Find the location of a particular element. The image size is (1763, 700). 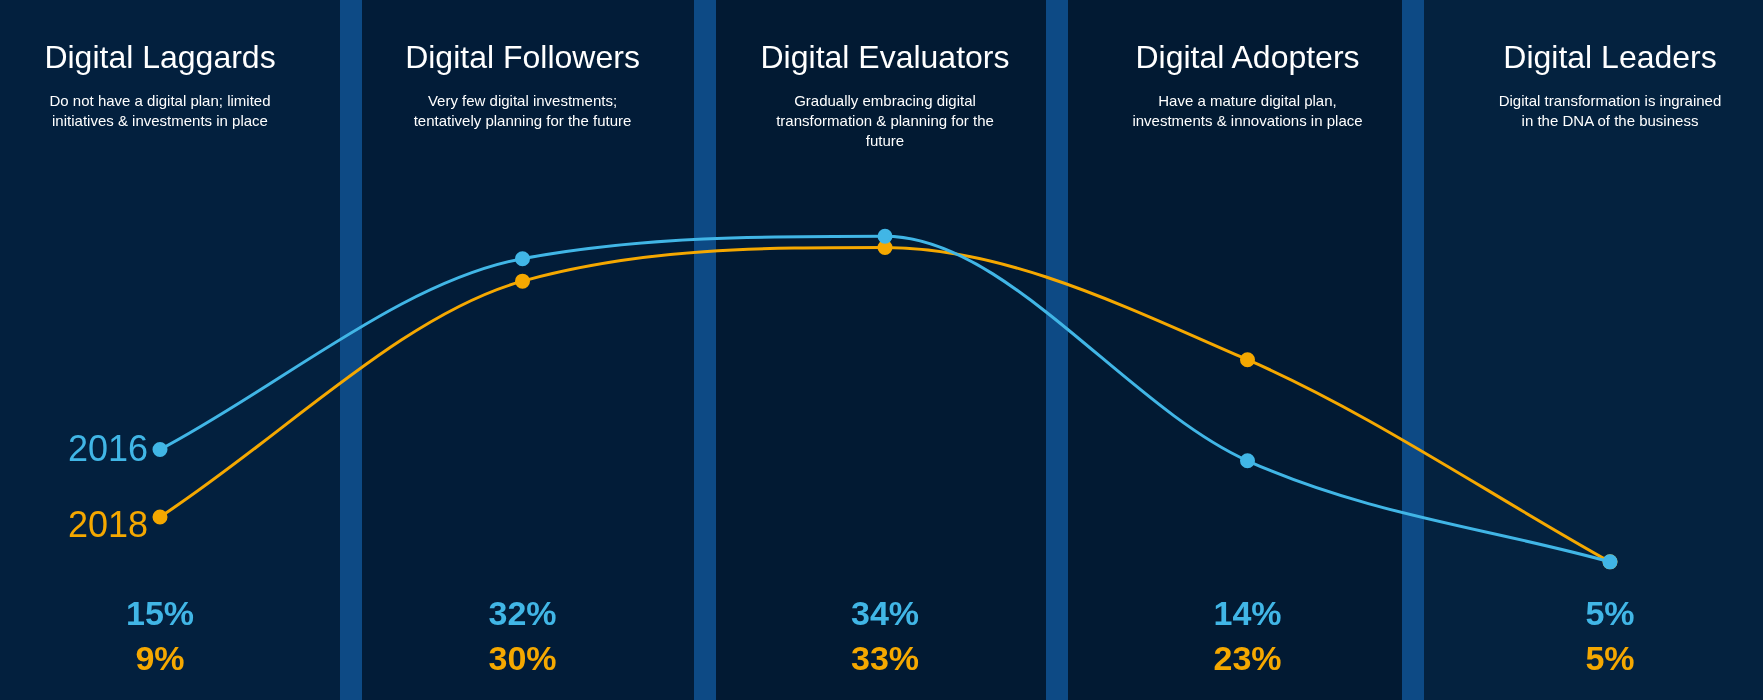

series-label: 2018 is located at coordinates (107, 524).